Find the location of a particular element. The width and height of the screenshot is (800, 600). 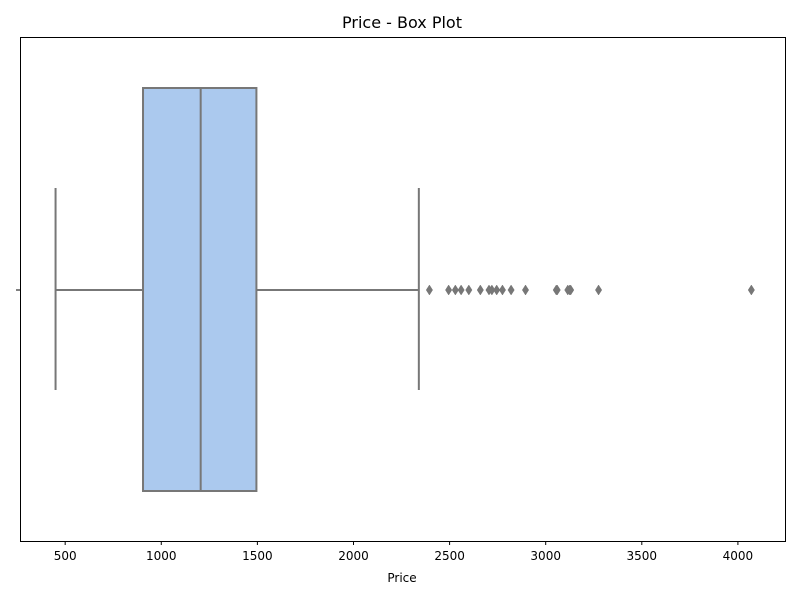

x-axis-label: Price is located at coordinates (401, 578).